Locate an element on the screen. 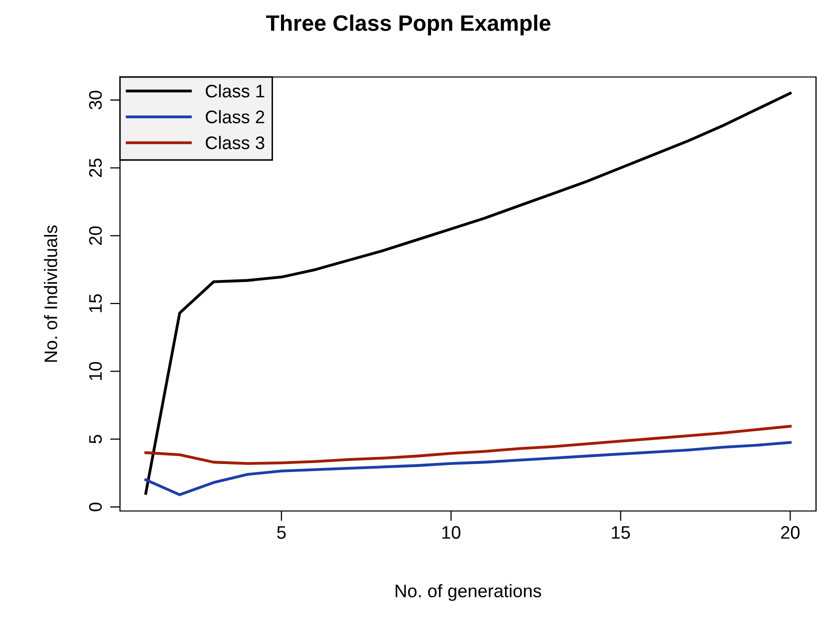 The width and height of the screenshot is (817, 622). y-tick-label: 0 is located at coordinates (95, 507).